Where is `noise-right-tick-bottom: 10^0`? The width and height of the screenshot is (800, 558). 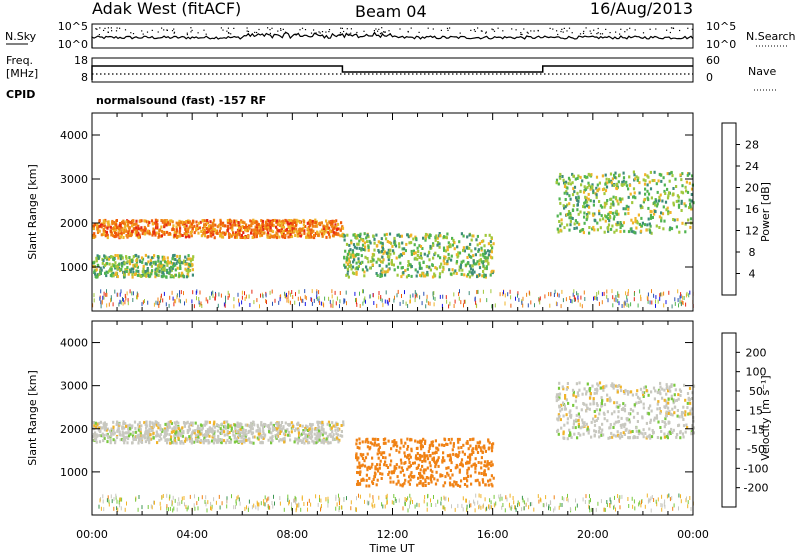 noise-right-tick-bottom: 10^0 is located at coordinates (721, 44).